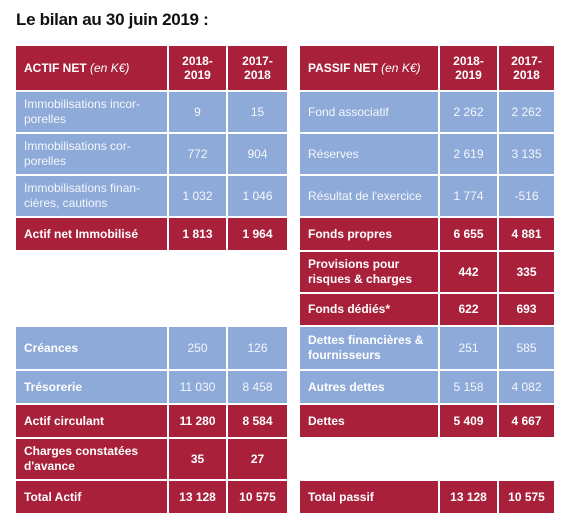 This screenshot has width=568, height=525. What do you see at coordinates (257, 196) in the screenshot?
I see `actif-row-value-2018: 1 046` at bounding box center [257, 196].